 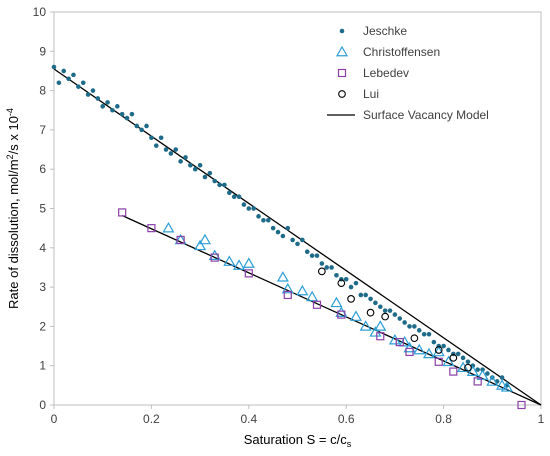 I want to click on x-axis-title-main: Saturation S = c/c, so click(x=295, y=439).